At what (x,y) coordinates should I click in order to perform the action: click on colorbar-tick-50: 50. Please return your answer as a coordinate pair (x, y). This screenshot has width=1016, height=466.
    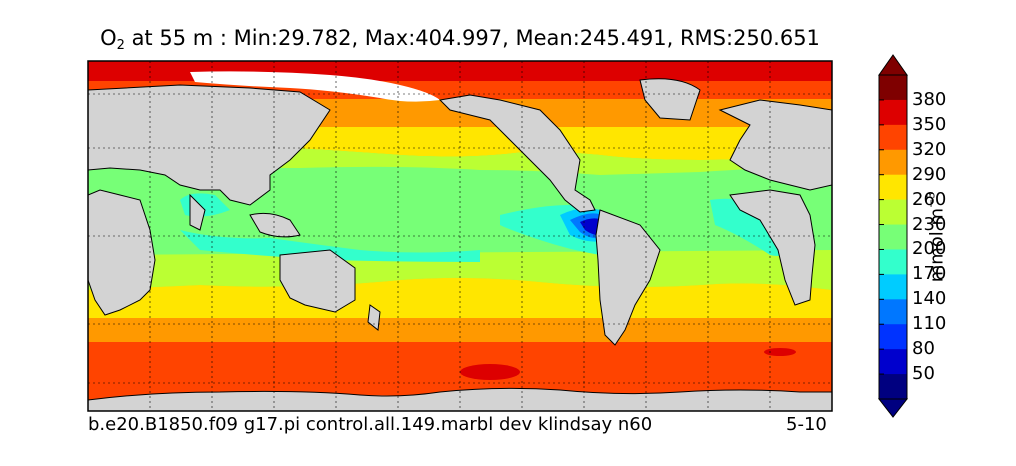
    Looking at the image, I should click on (923, 374).